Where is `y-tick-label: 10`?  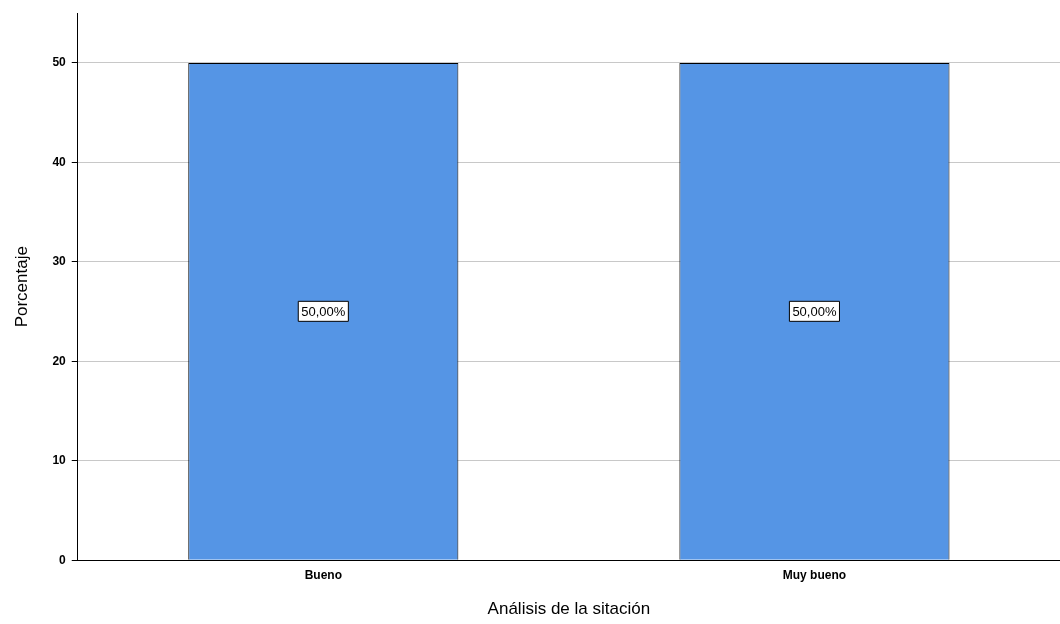
y-tick-label: 10 is located at coordinates (59, 460).